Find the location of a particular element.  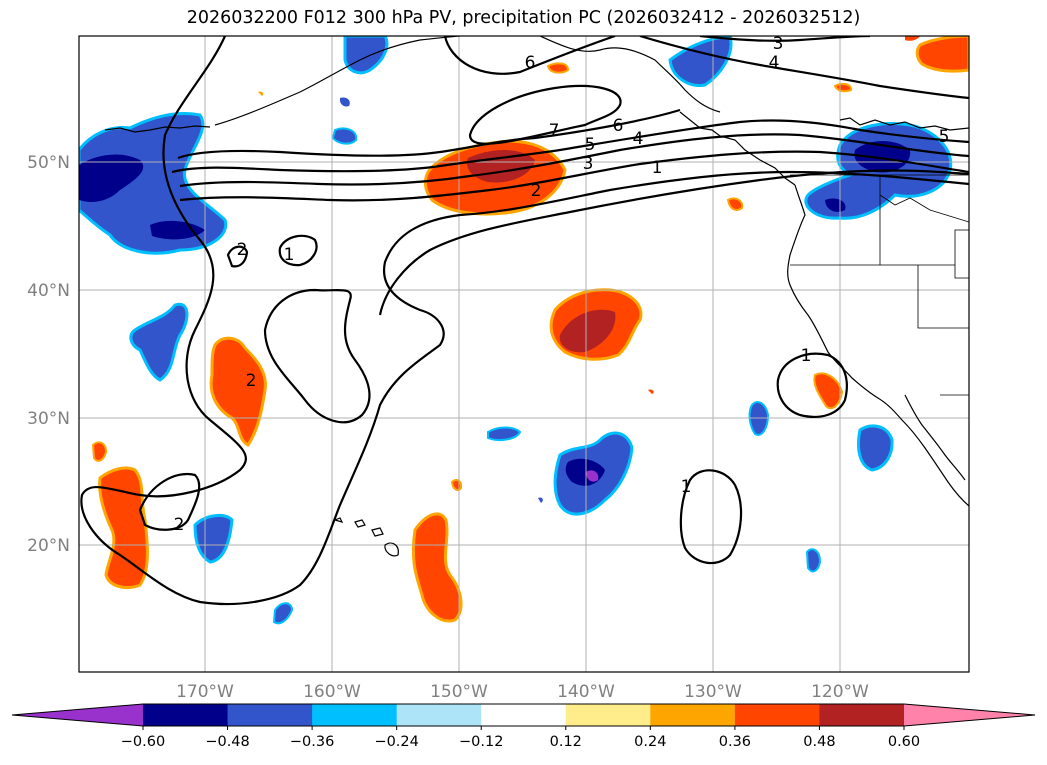

pv-contour-2-small is located at coordinates (237, 256).